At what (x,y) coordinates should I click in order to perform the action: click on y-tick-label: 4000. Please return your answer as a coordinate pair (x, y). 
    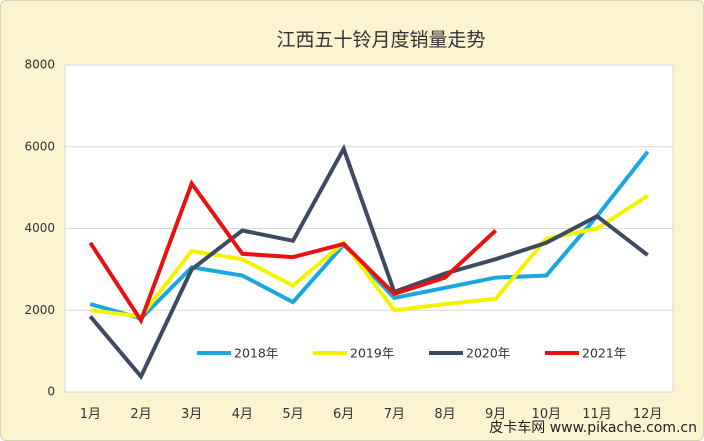
    Looking at the image, I should click on (39, 228).